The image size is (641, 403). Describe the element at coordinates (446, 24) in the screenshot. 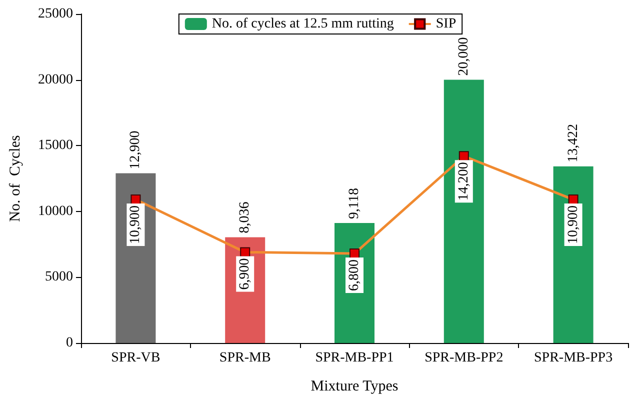

I see `legend-label: SIP` at that location.